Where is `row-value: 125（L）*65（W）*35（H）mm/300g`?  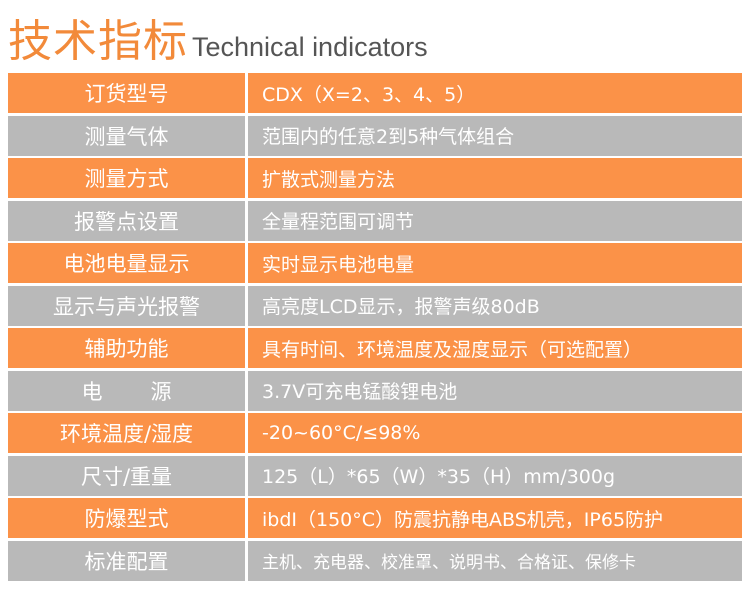 row-value: 125（L）*65（W）*35（H）mm/300g is located at coordinates (495, 475).